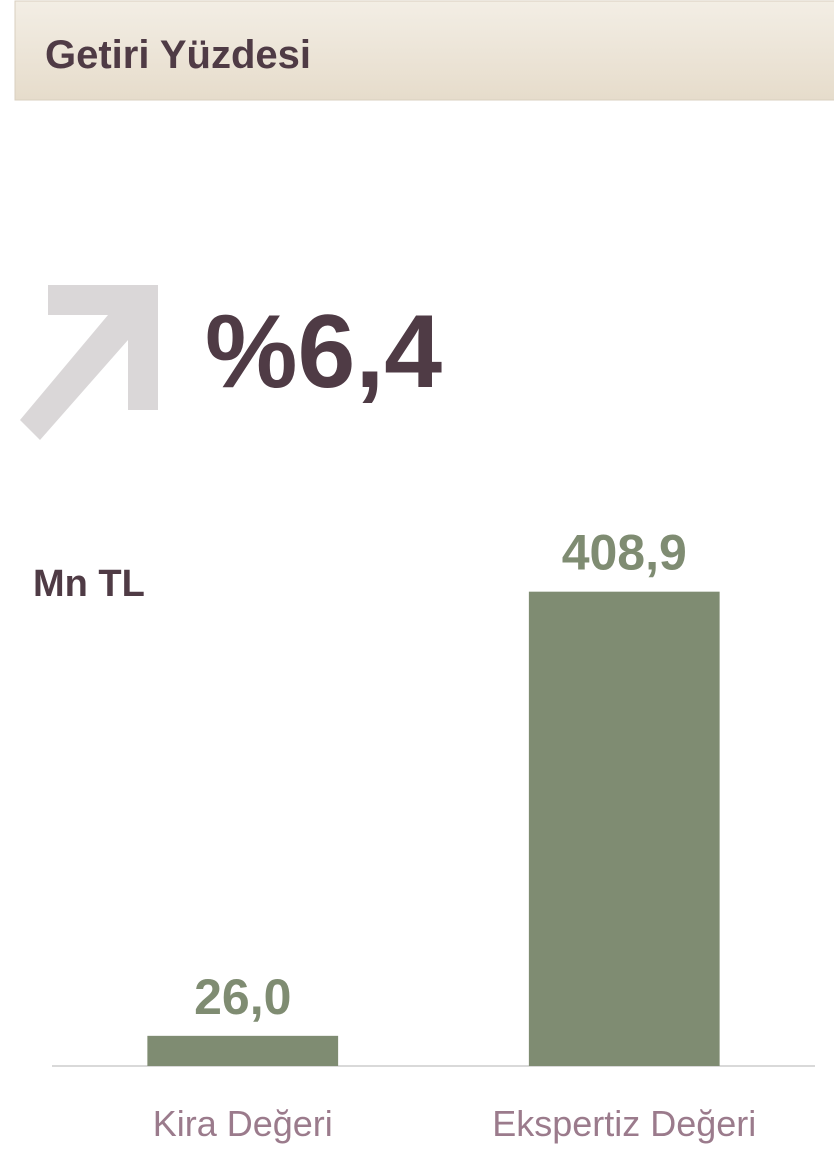 The width and height of the screenshot is (834, 1149). Describe the element at coordinates (178, 55) in the screenshot. I see `header-title: Getiri Yüzdesi` at that location.